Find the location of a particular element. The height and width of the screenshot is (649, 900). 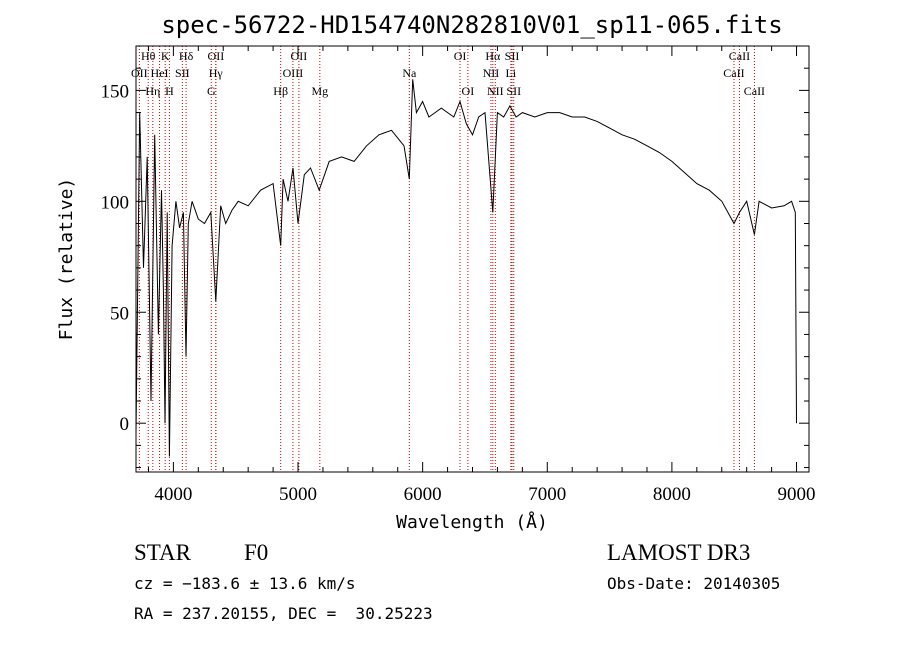

line-label: Hγ is located at coordinates (216, 73).